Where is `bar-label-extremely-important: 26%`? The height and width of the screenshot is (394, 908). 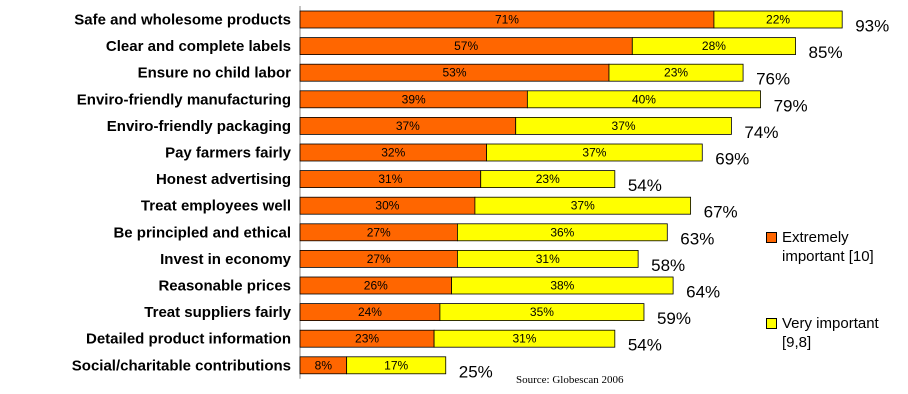 bar-label-extremely-important: 26% is located at coordinates (376, 286).